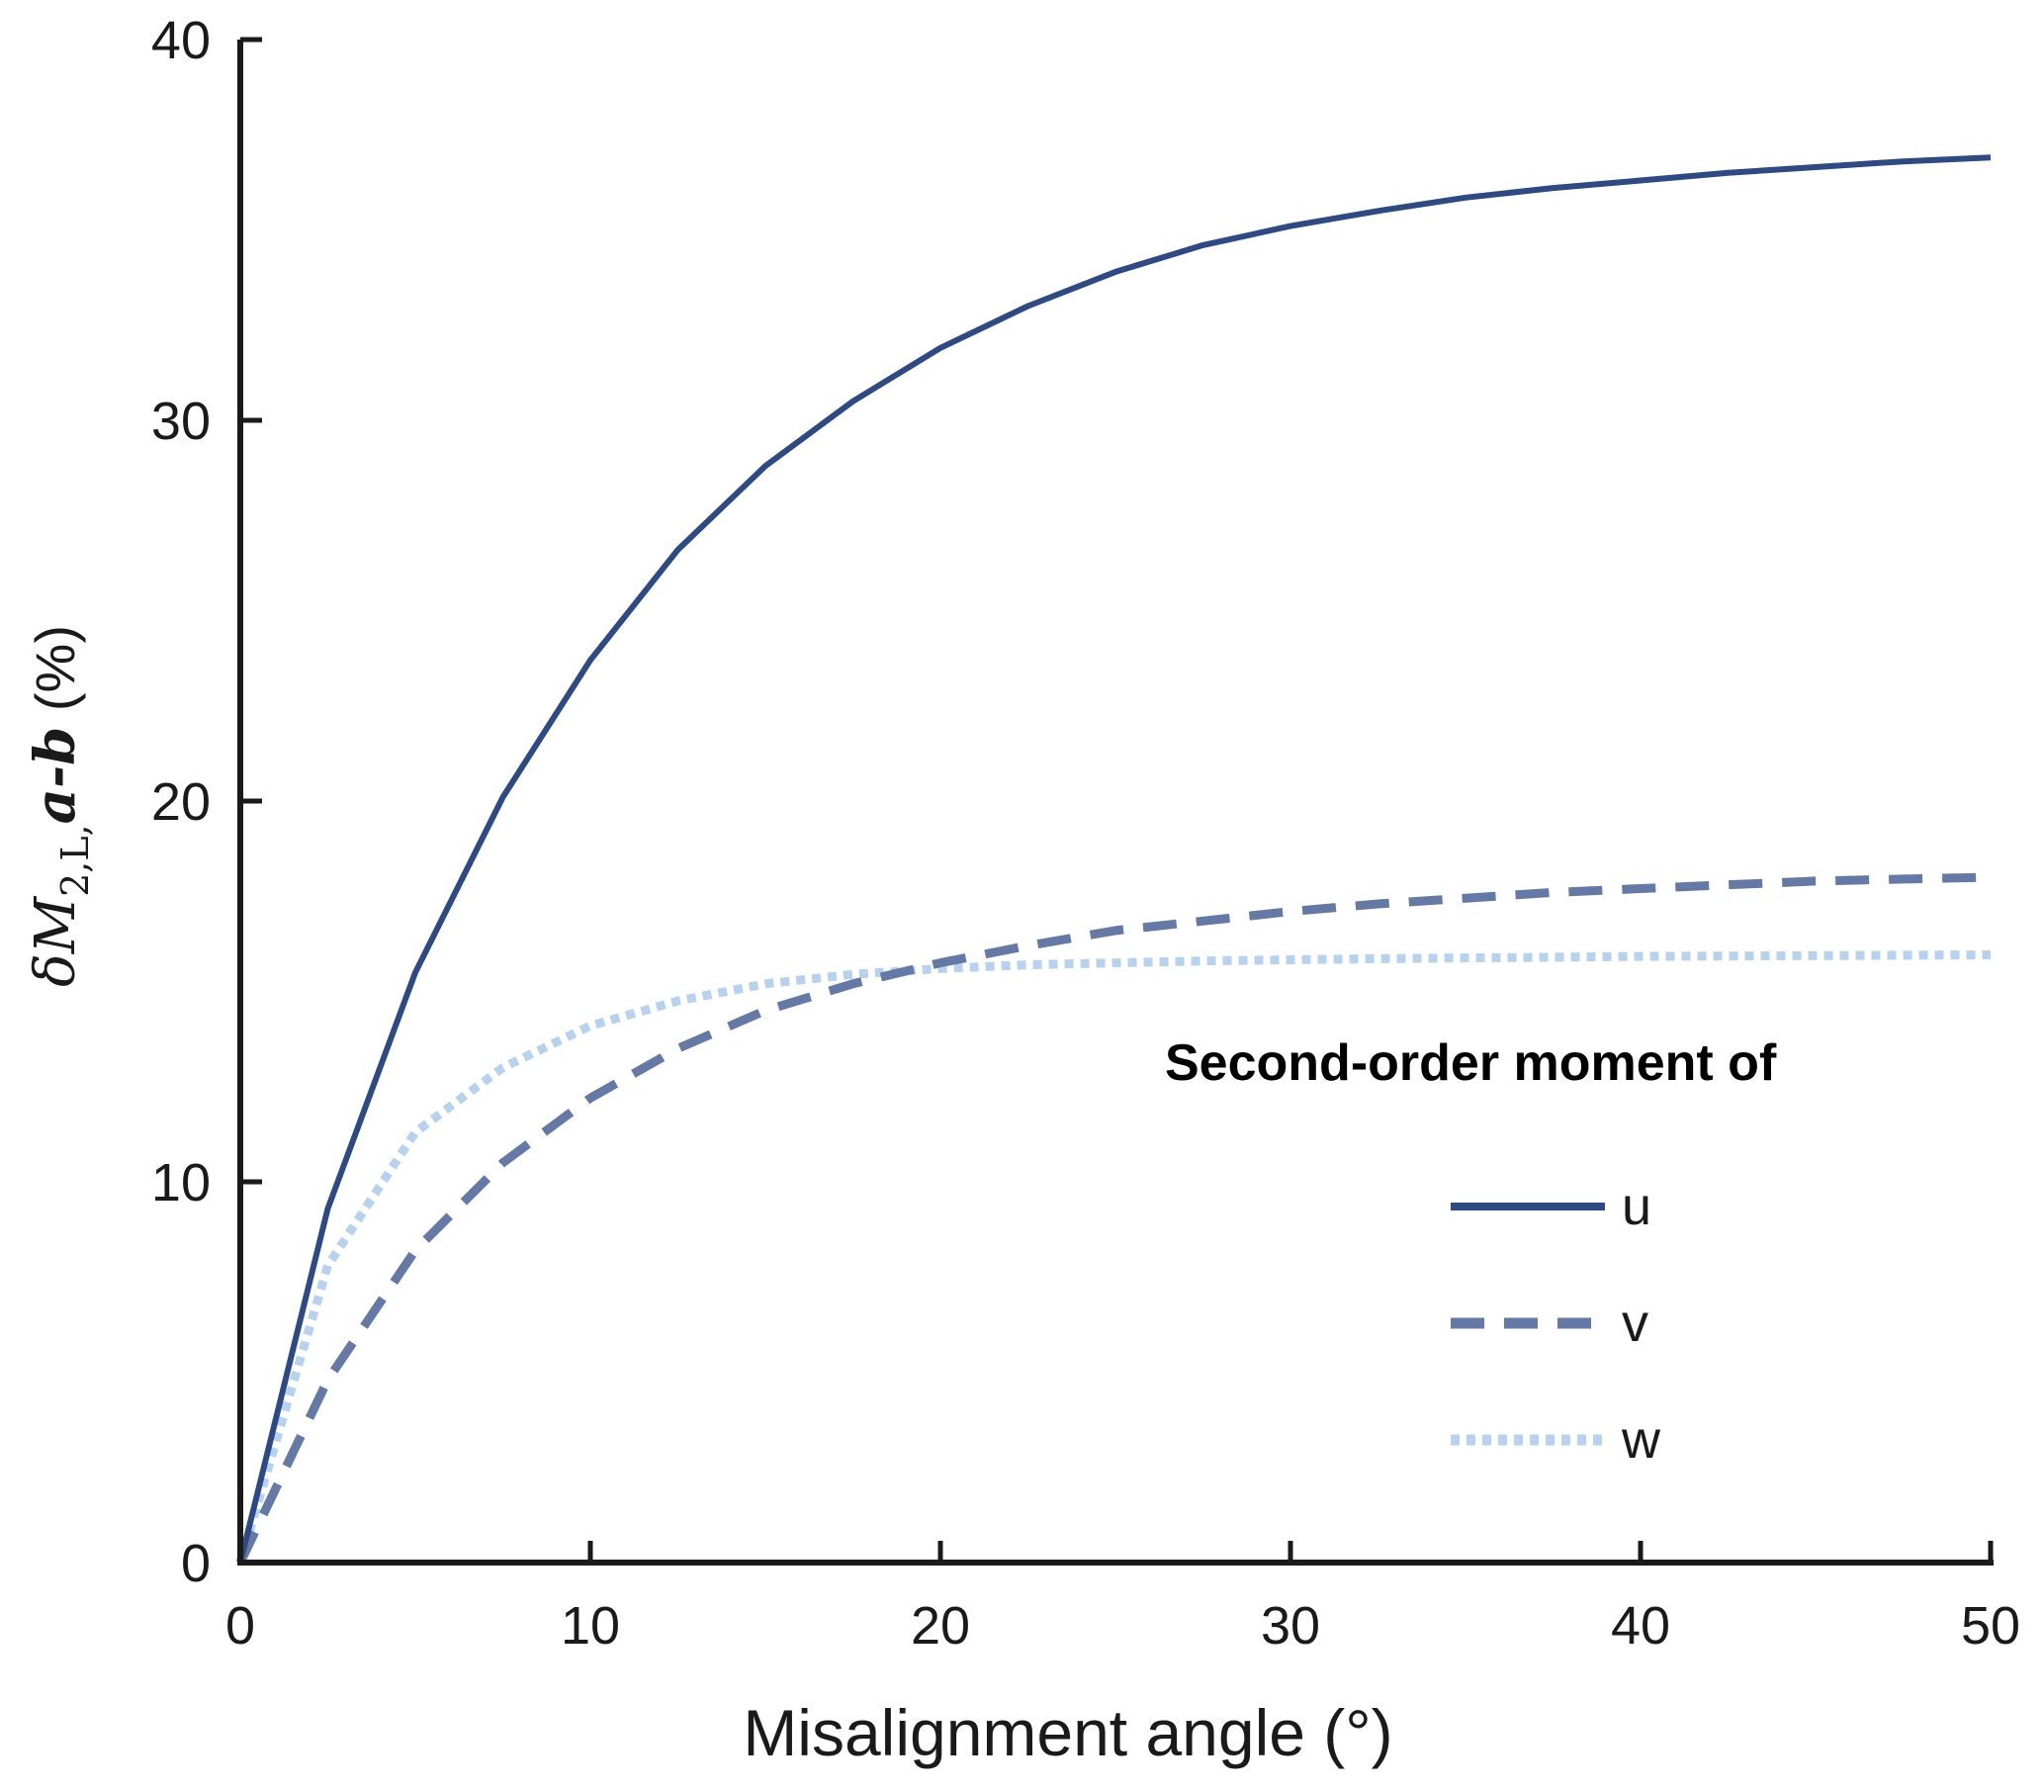 Image resolution: width=2044 pixels, height=1792 pixels. What do you see at coordinates (1290, 1626) in the screenshot?
I see `x-tick-label: 30` at bounding box center [1290, 1626].